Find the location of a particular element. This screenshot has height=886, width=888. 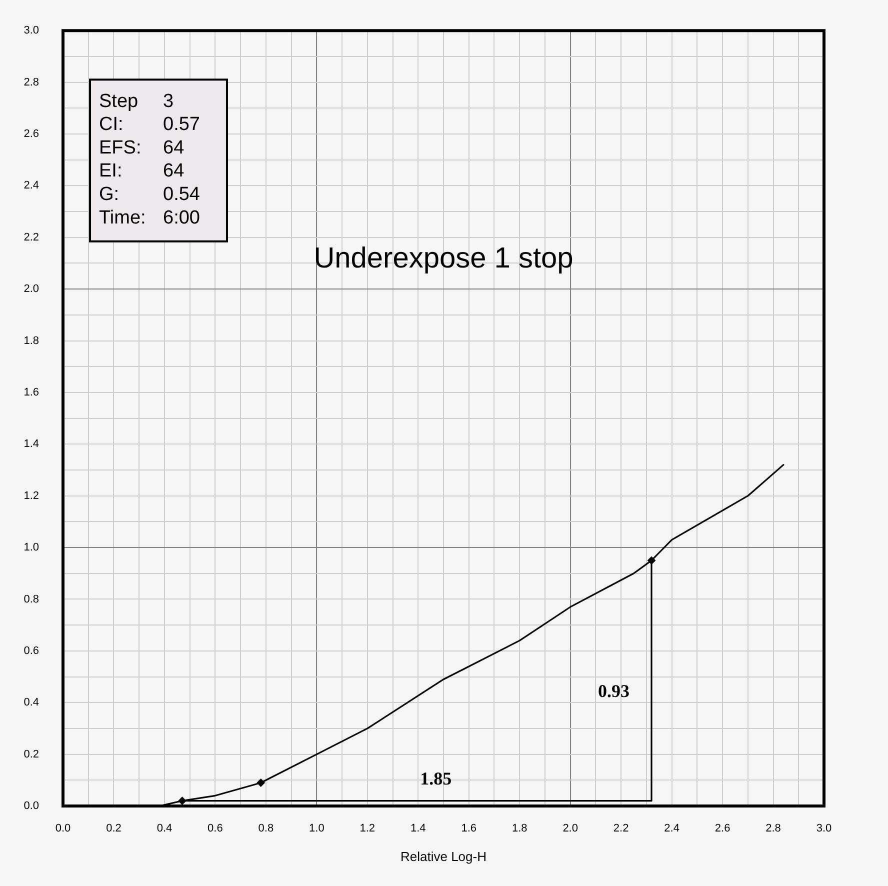

annotation: EFS: 64 is located at coordinates (142, 147).